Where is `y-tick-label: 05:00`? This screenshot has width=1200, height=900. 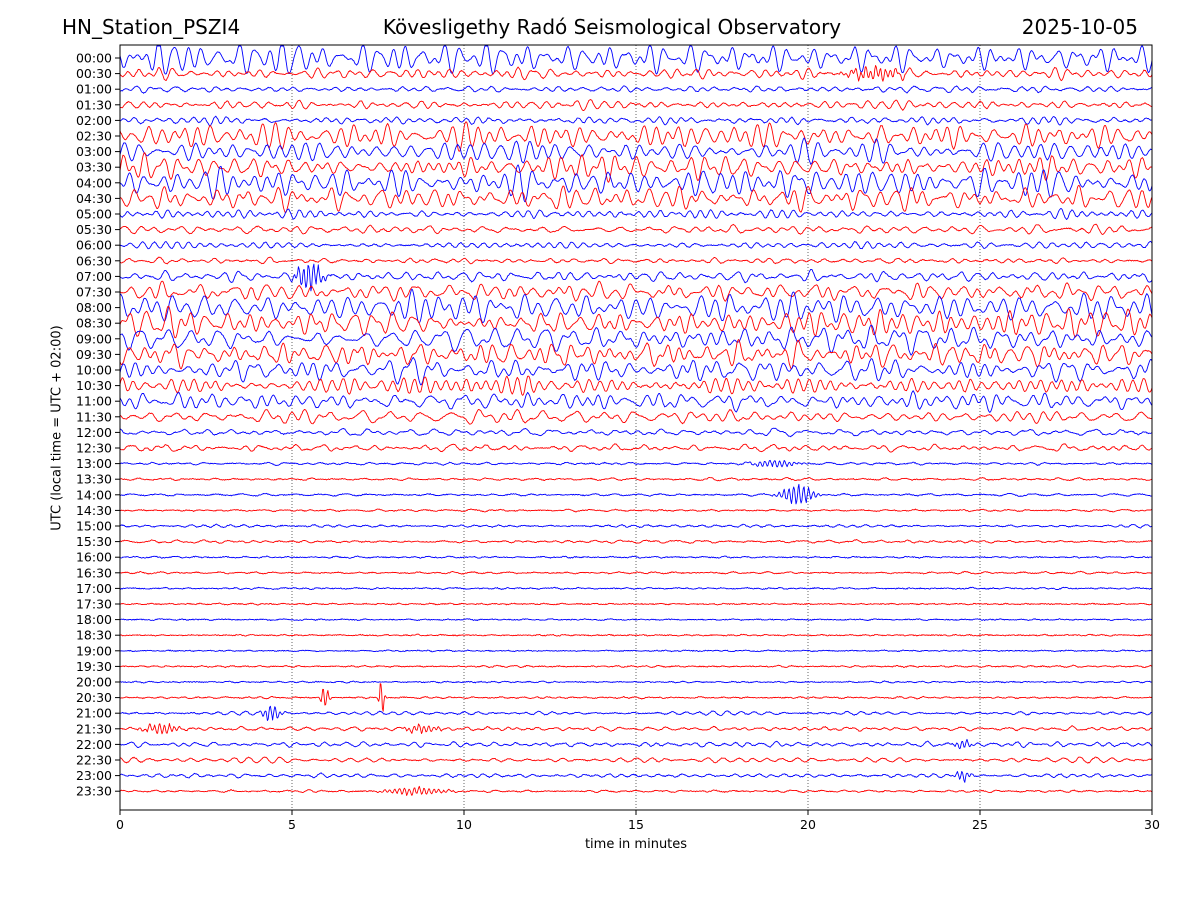 y-tick-label: 05:00 is located at coordinates (94, 214).